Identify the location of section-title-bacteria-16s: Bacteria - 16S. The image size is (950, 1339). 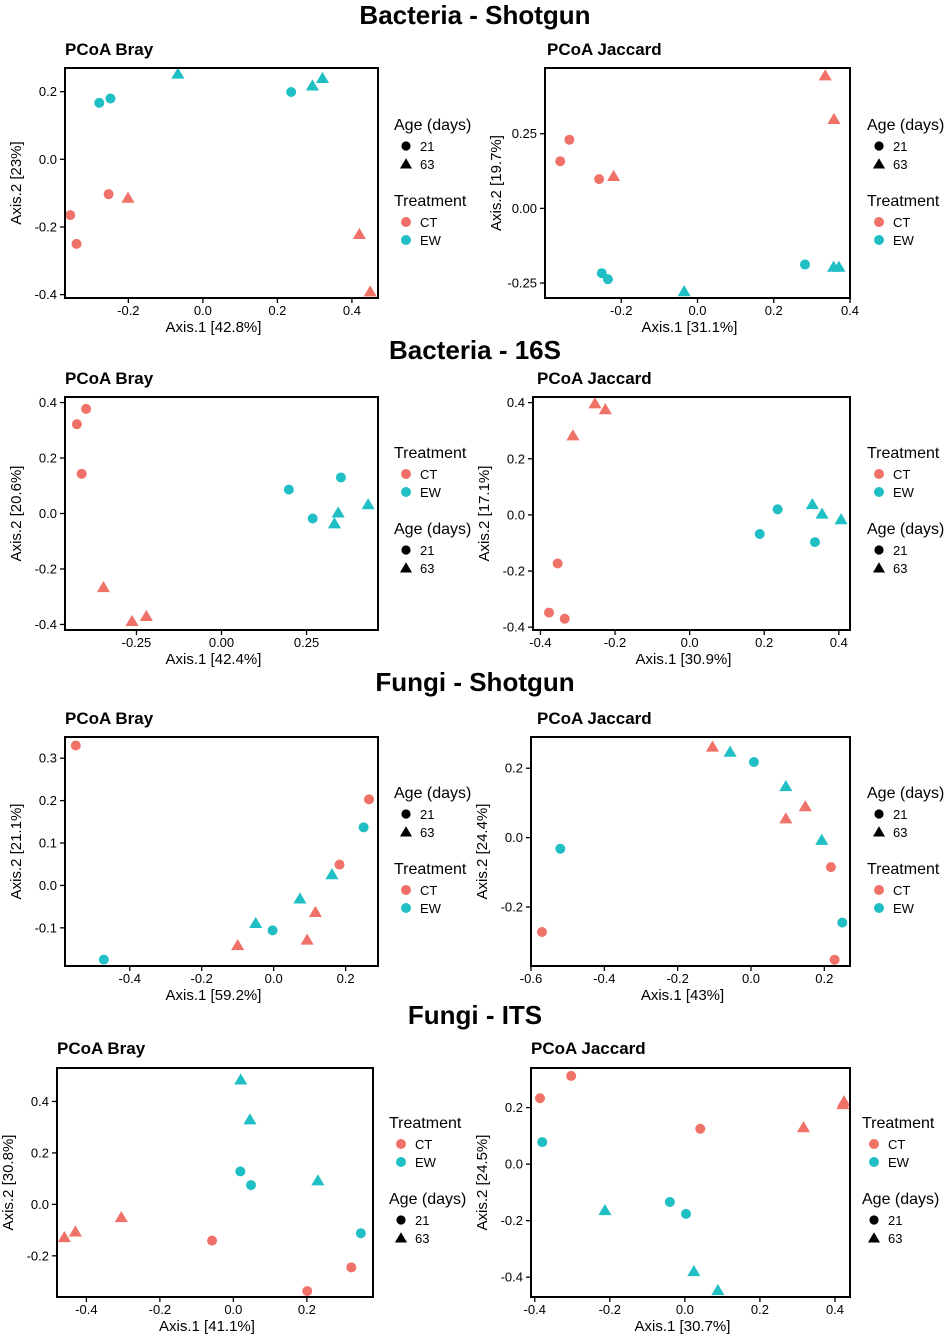
(475, 350).